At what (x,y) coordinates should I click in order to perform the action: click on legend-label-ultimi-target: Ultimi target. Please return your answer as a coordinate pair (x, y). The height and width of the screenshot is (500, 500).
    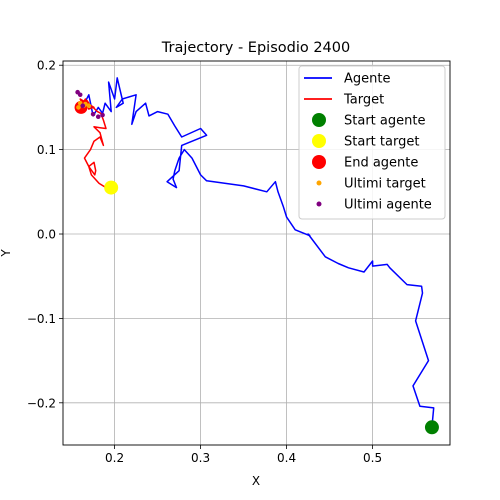
    Looking at the image, I should click on (385, 184).